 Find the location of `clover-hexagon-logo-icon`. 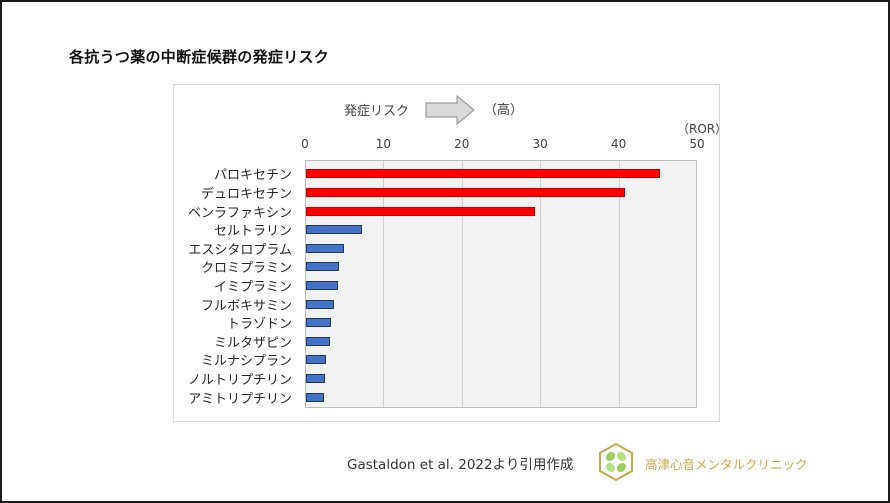

clover-hexagon-logo-icon is located at coordinates (616, 462).